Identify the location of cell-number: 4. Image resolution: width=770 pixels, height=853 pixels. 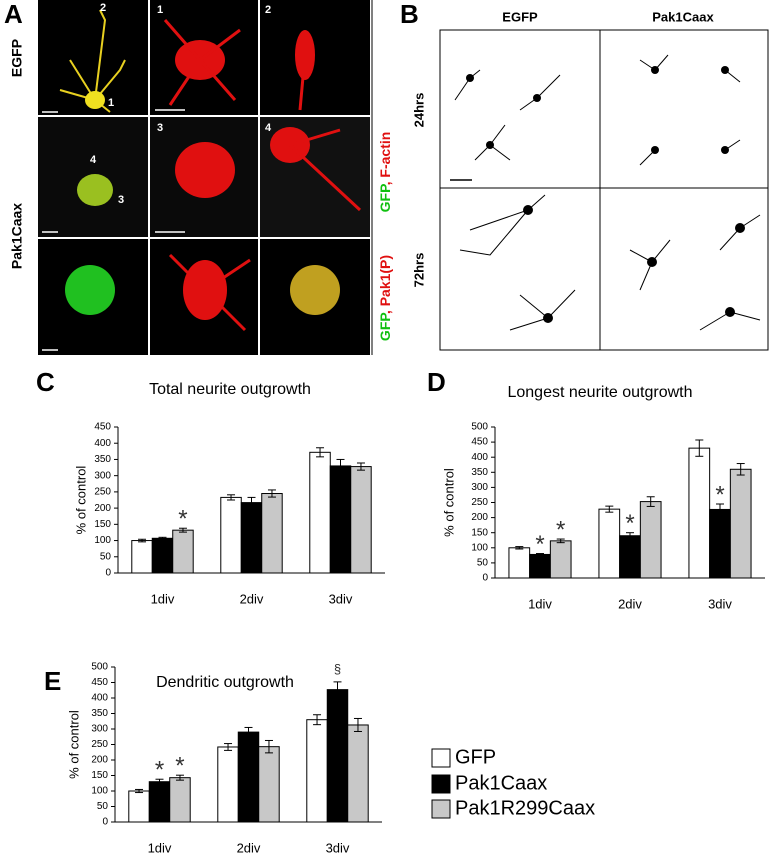
(268, 128).